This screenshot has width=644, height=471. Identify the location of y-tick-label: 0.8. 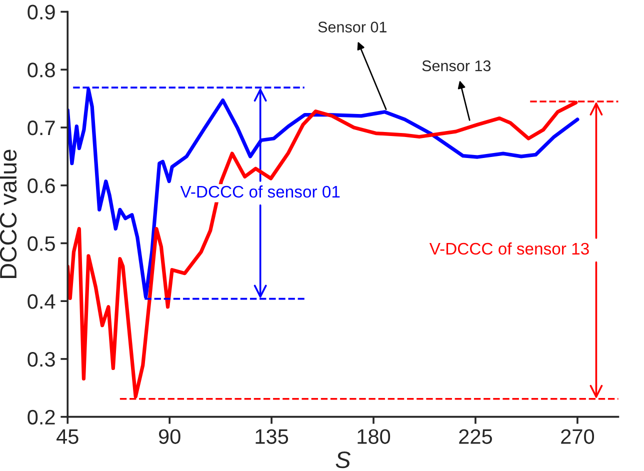
(41, 70).